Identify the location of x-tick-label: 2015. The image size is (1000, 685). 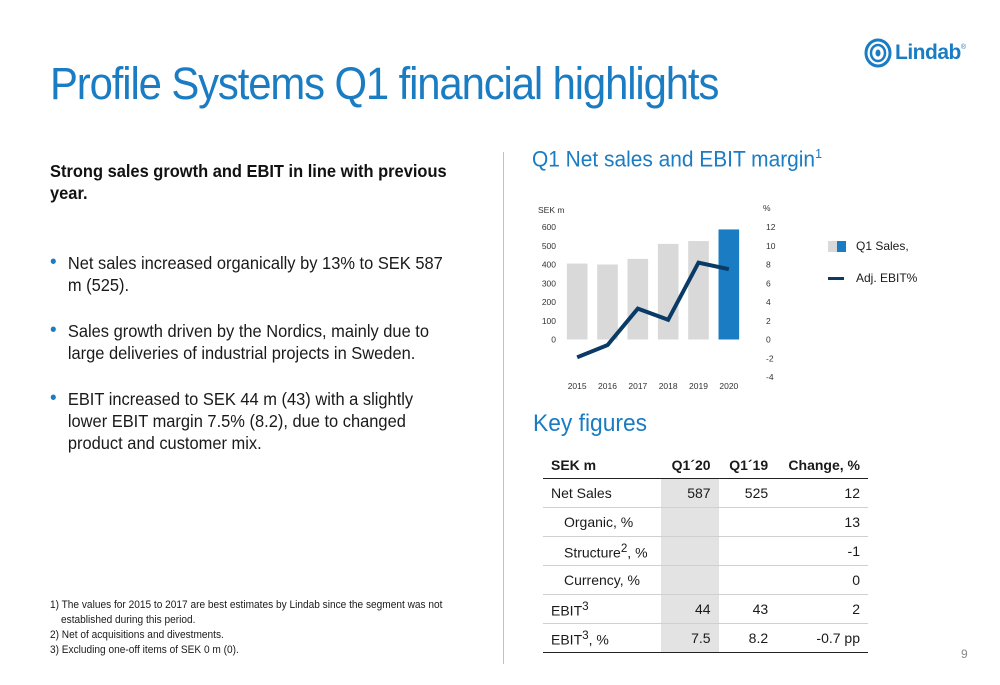
(577, 386).